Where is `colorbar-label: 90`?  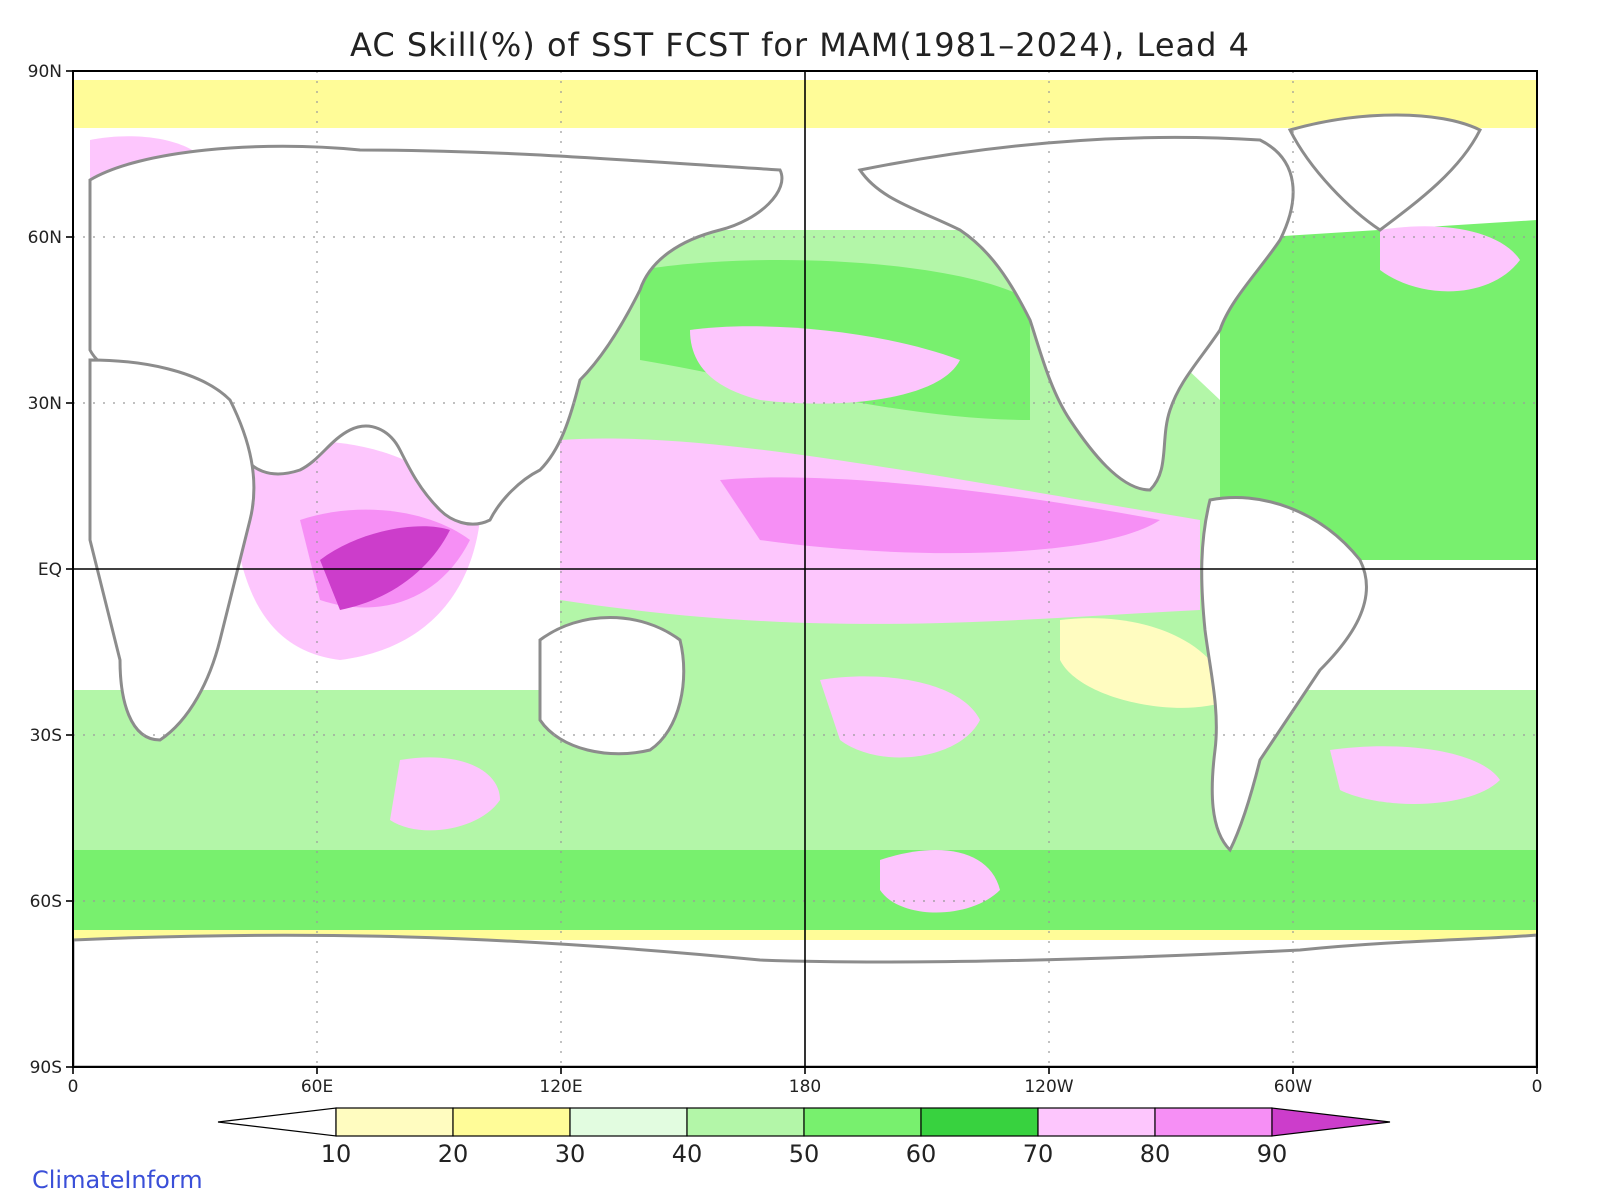 colorbar-label: 90 is located at coordinates (1272, 1154).